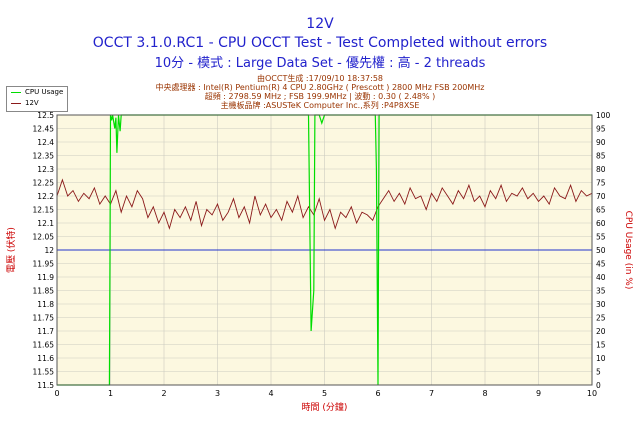 The width and height of the screenshot is (640, 427). What do you see at coordinates (601, 358) in the screenshot?
I see `y2-tick-label: 10` at bounding box center [601, 358].